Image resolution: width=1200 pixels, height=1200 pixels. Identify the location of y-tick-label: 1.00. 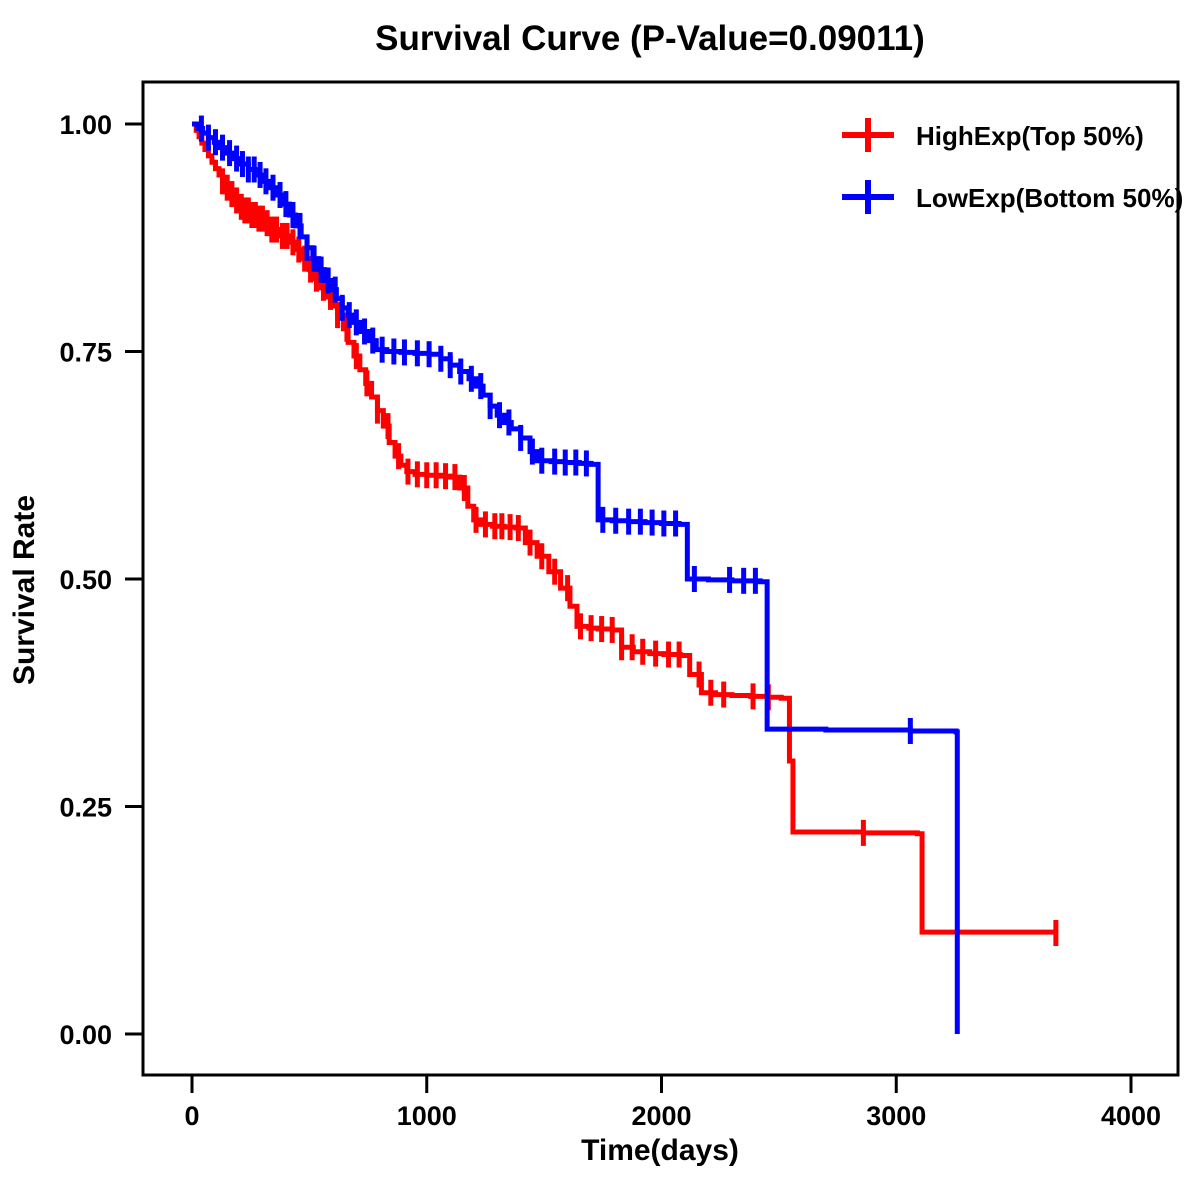
(85, 125).